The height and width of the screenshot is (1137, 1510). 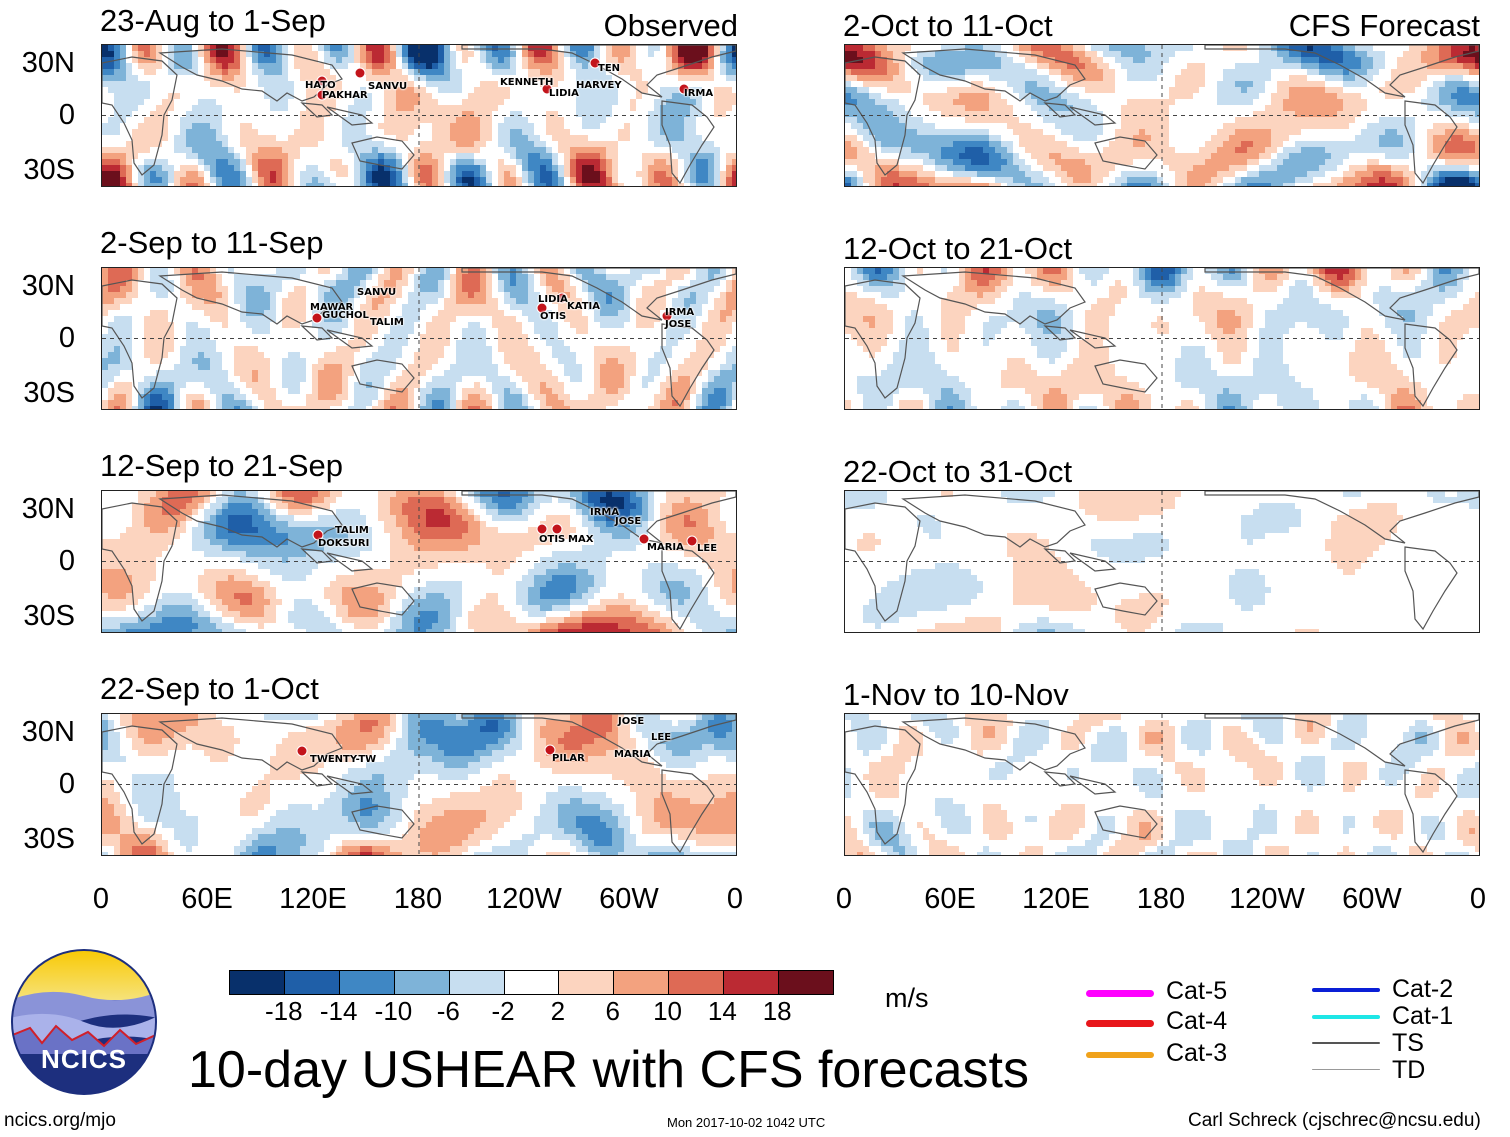 What do you see at coordinates (595, 63) in the screenshot?
I see `storm-marker` at bounding box center [595, 63].